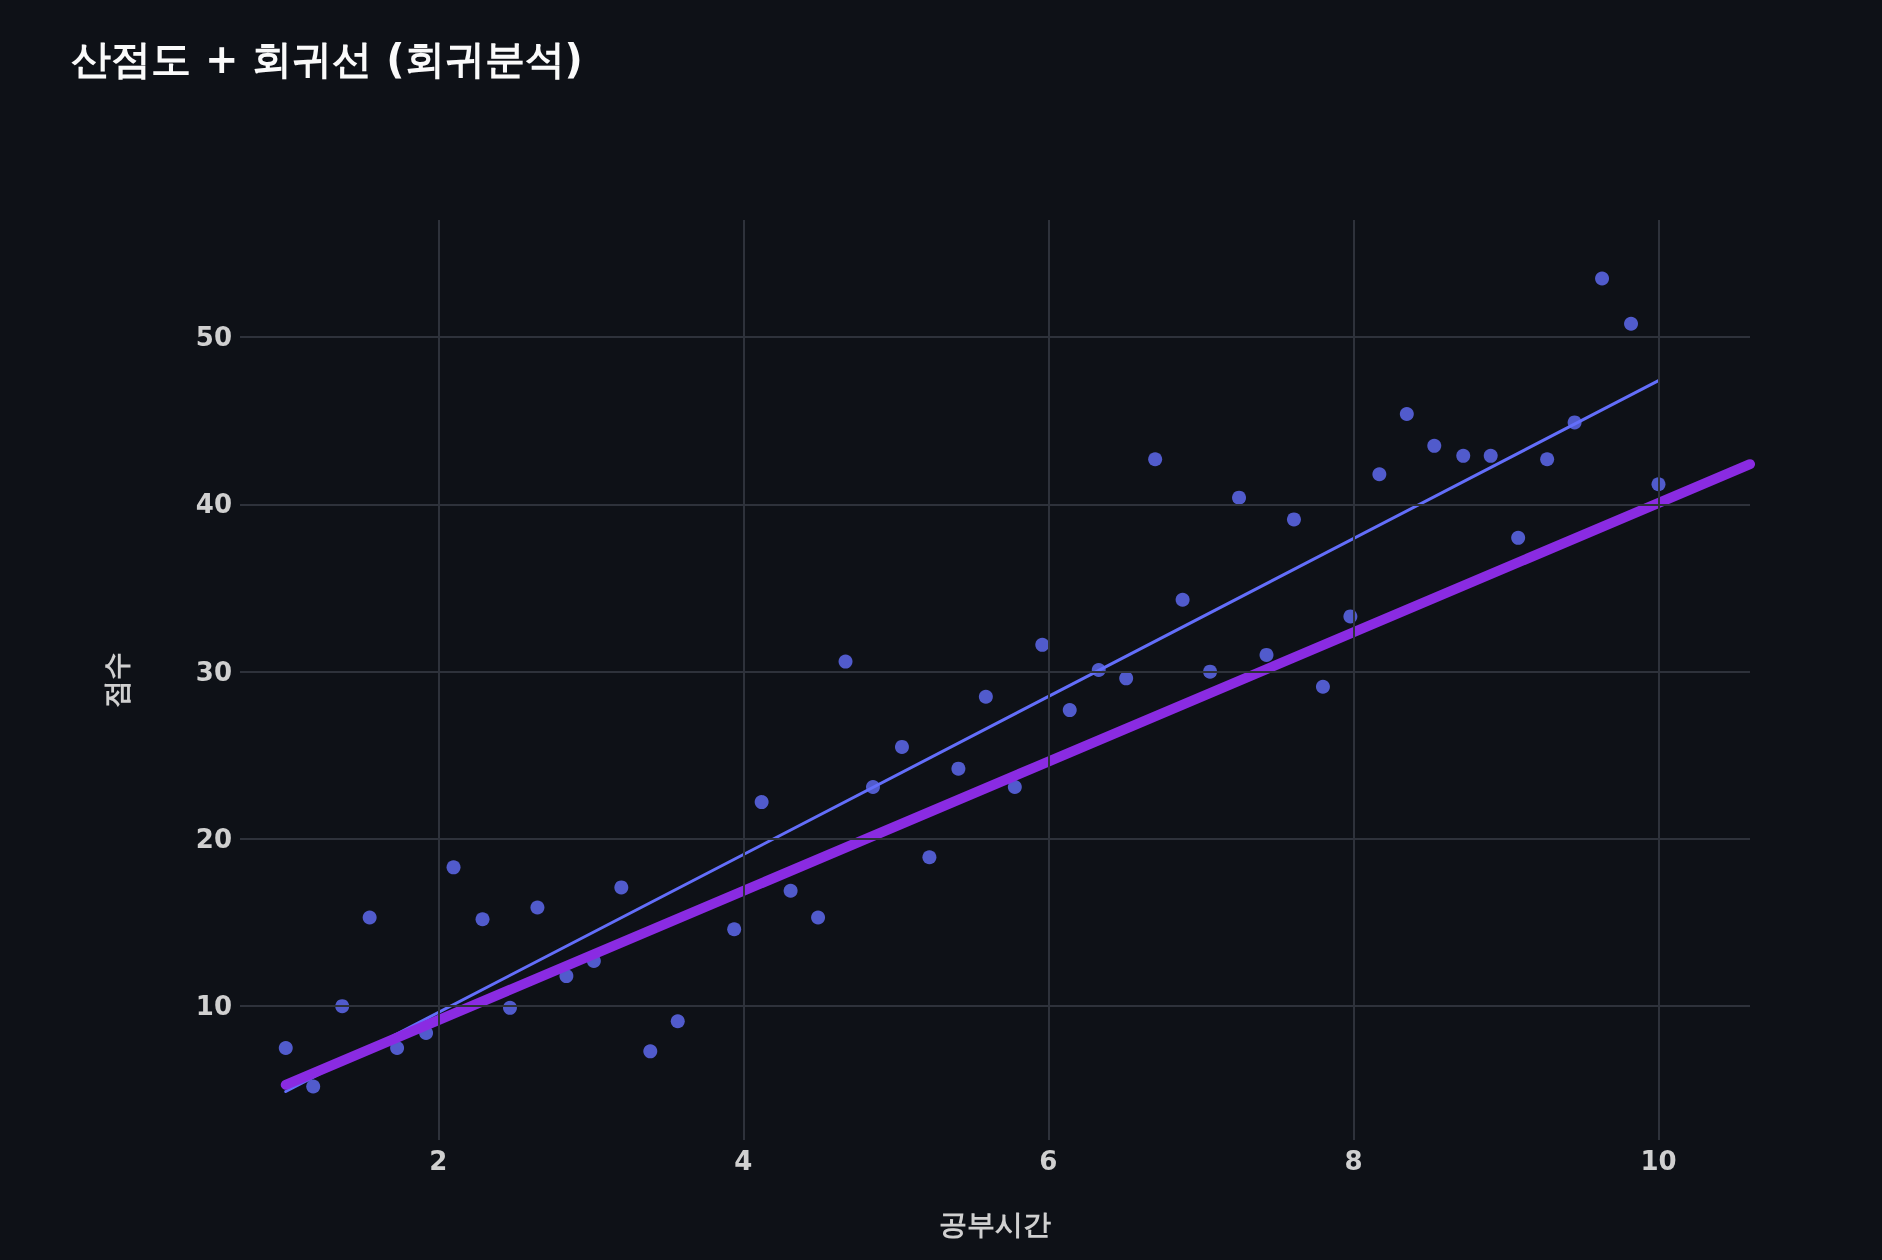 Image resolution: width=1882 pixels, height=1260 pixels. What do you see at coordinates (213, 337) in the screenshot?
I see `y-tick-label: 50` at bounding box center [213, 337].